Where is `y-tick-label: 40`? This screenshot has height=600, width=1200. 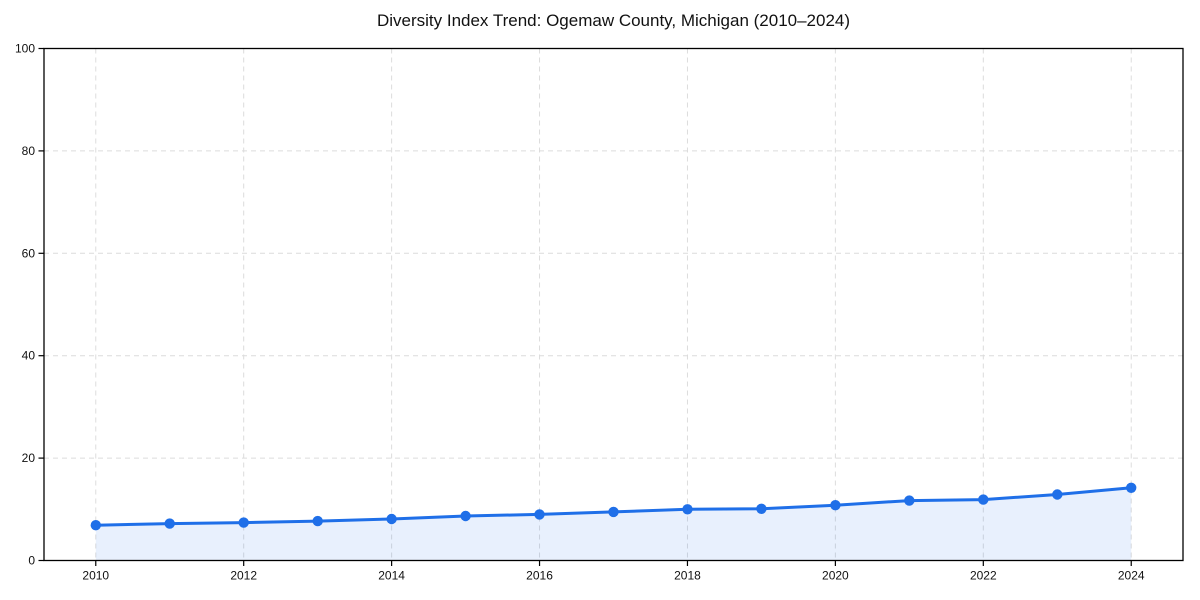 y-tick-label: 40 is located at coordinates (29, 356).